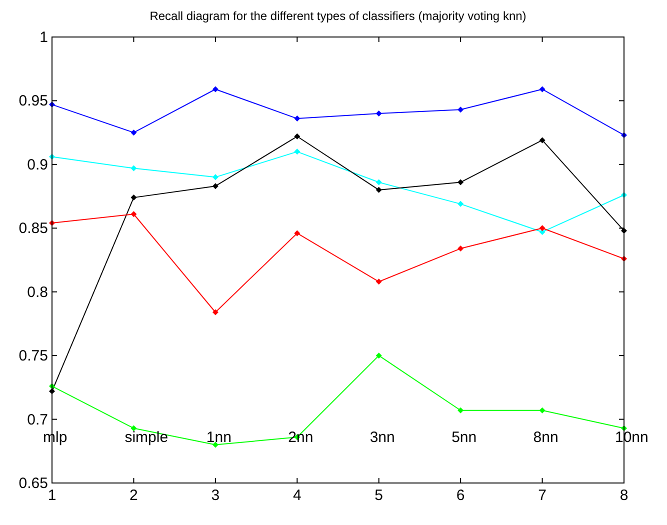 This screenshot has width=667, height=525. What do you see at coordinates (33, 229) in the screenshot?
I see `y-tick-label: 0.85` at bounding box center [33, 229].